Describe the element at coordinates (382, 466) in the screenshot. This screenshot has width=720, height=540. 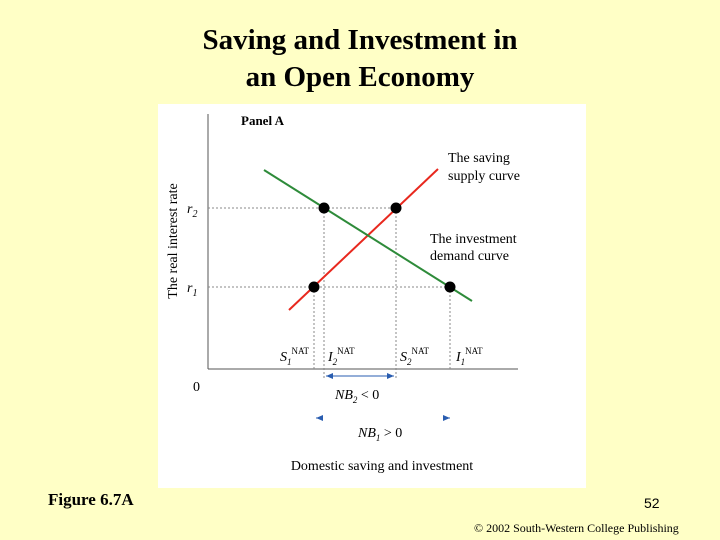
I see `x-axis-label: Domestic saving and investment` at that location.